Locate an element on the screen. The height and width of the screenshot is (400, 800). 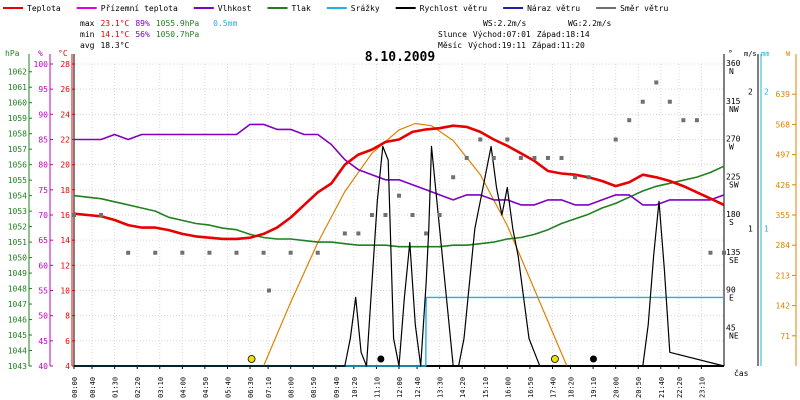
stats-max-label: max is located at coordinates (87, 23).